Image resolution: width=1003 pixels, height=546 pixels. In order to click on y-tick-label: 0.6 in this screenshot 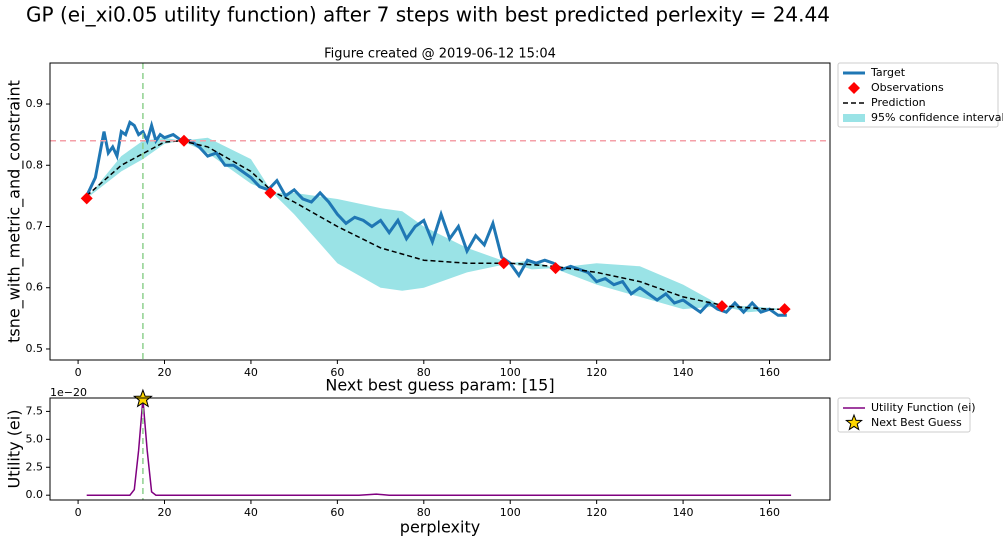, I will do `click(35, 287)`.